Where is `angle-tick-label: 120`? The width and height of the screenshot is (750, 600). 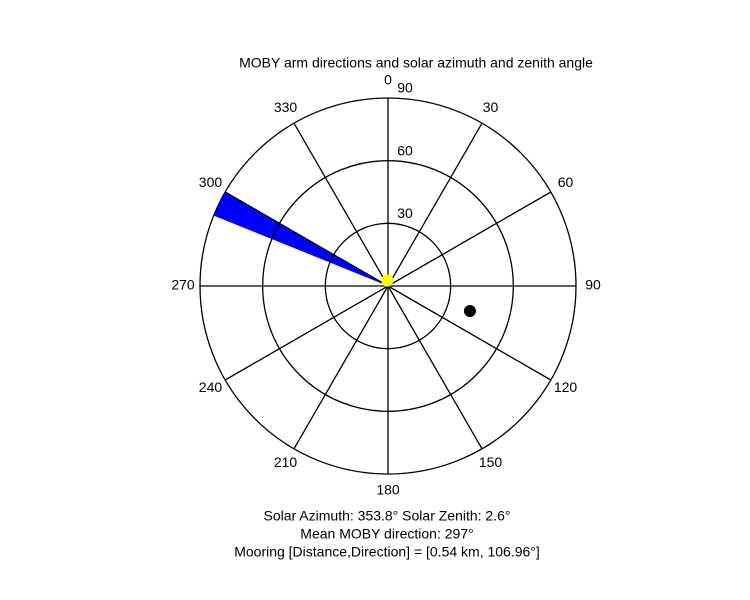 angle-tick-label: 120 is located at coordinates (566, 387).